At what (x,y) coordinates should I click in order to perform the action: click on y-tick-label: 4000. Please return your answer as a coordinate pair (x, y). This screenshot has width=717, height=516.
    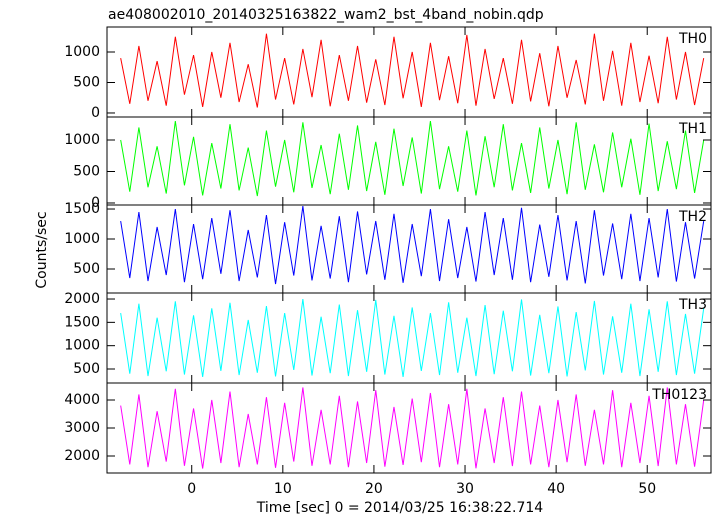
    Looking at the image, I should click on (82, 400).